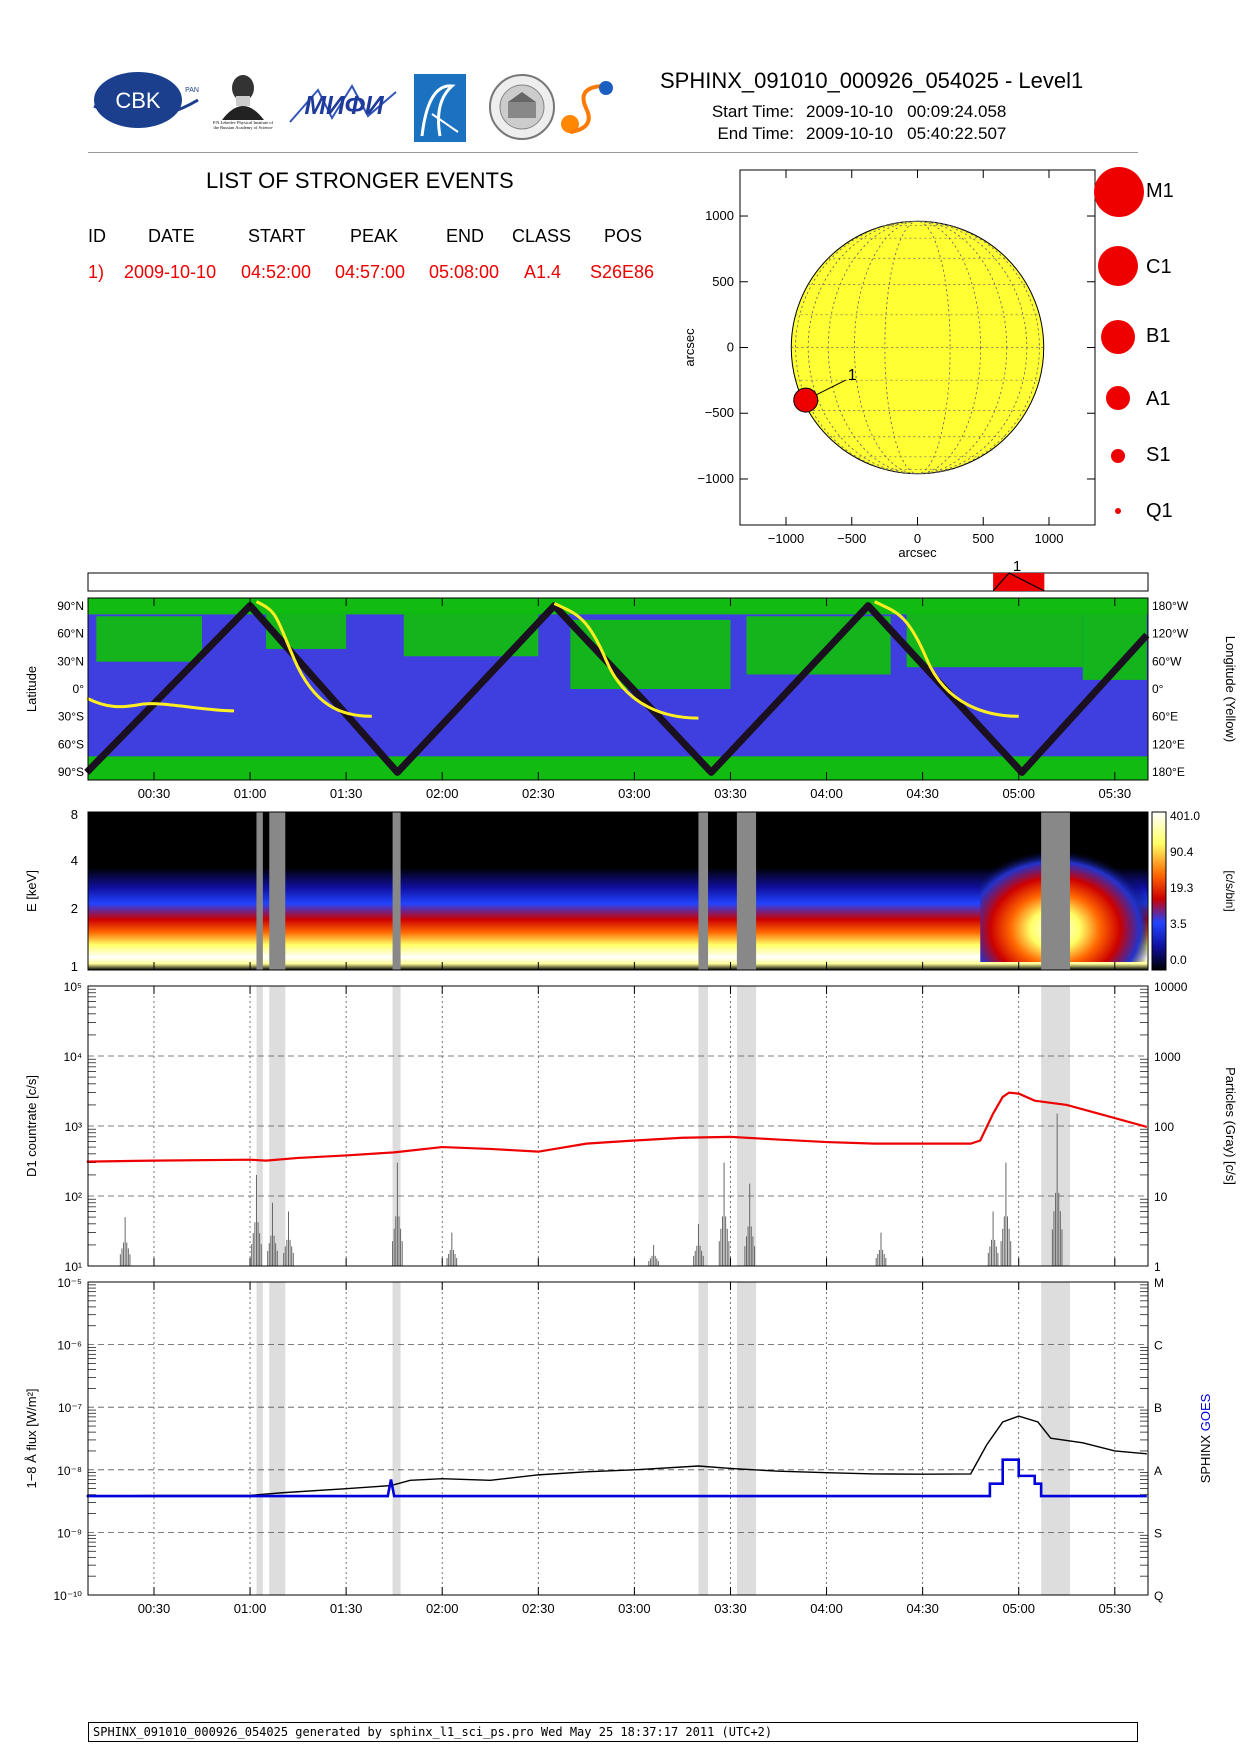 The width and height of the screenshot is (1240, 1754). What do you see at coordinates (522, 107) in the screenshot?
I see `observatory-seal-logo` at bounding box center [522, 107].